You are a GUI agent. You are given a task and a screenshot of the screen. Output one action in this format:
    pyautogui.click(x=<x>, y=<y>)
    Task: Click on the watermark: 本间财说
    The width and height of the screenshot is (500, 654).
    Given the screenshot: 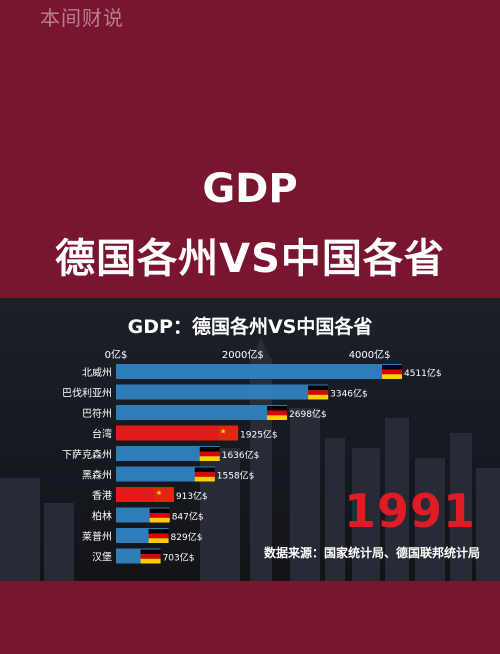 What is the action you would take?
    pyautogui.click(x=82, y=18)
    